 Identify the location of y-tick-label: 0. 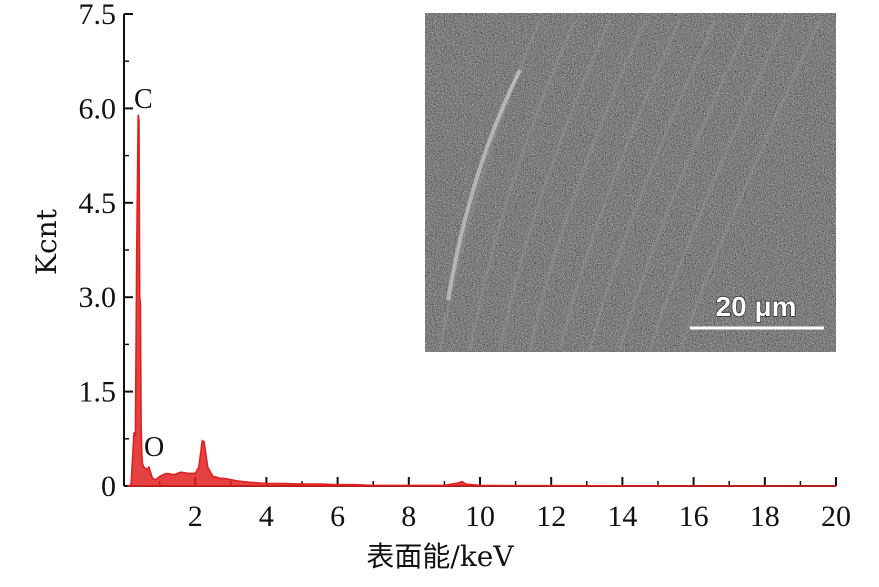
(108, 486).